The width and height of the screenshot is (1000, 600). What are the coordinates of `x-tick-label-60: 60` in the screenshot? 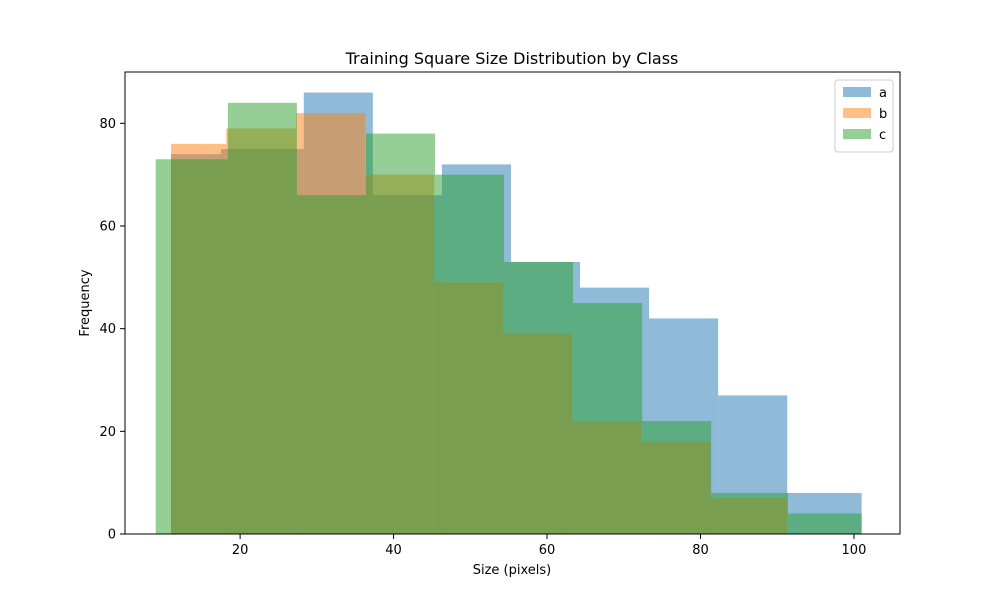 It's located at (547, 550).